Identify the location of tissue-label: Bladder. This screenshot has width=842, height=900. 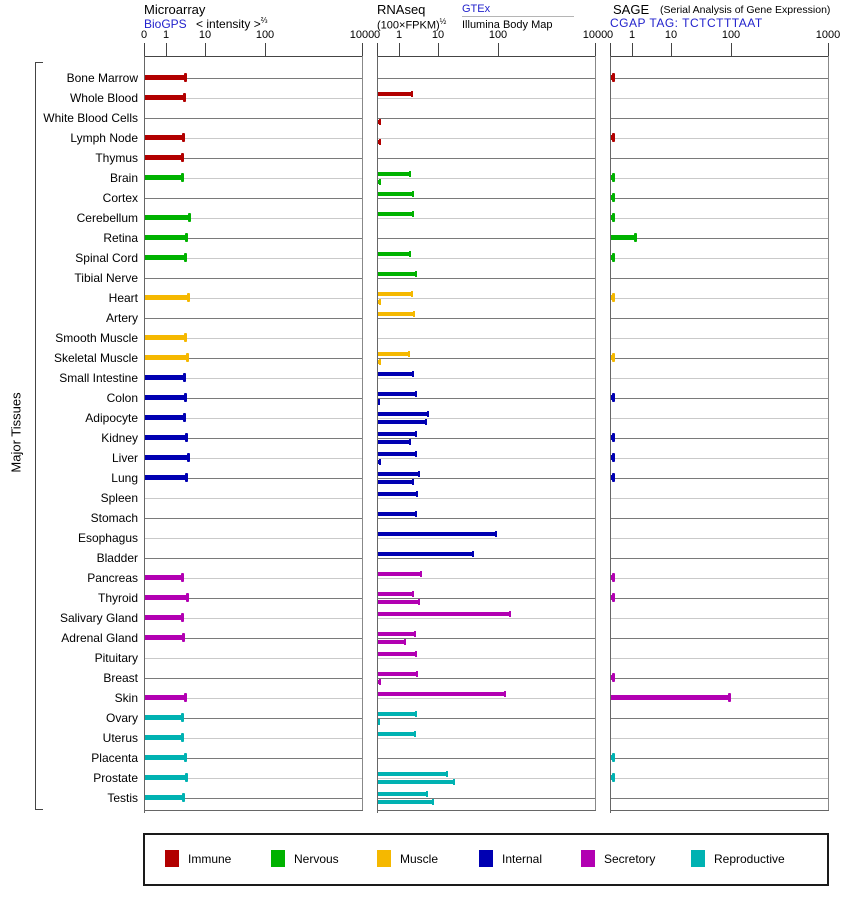
(117, 558).